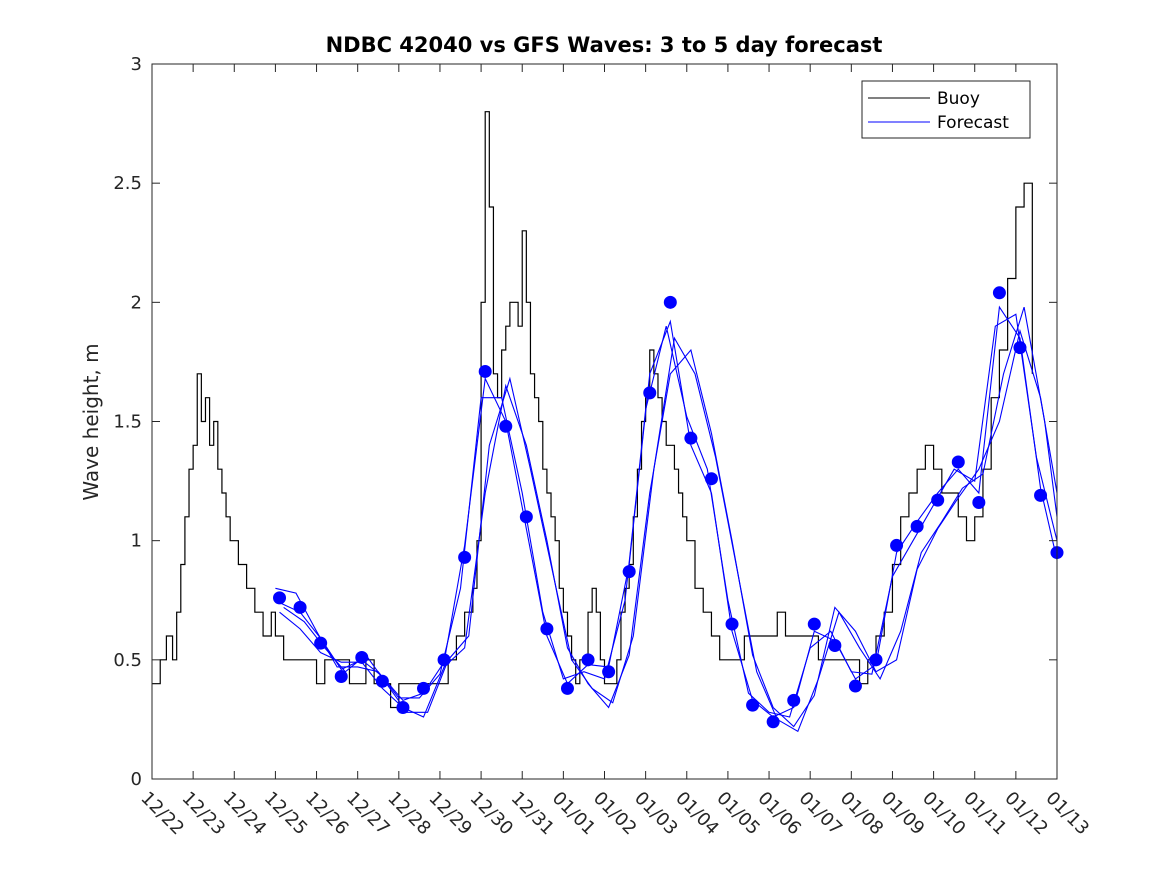 This screenshot has width=1167, height=875. Describe the element at coordinates (91, 421) in the screenshot. I see `y-axis-label: Wave height, m` at that location.